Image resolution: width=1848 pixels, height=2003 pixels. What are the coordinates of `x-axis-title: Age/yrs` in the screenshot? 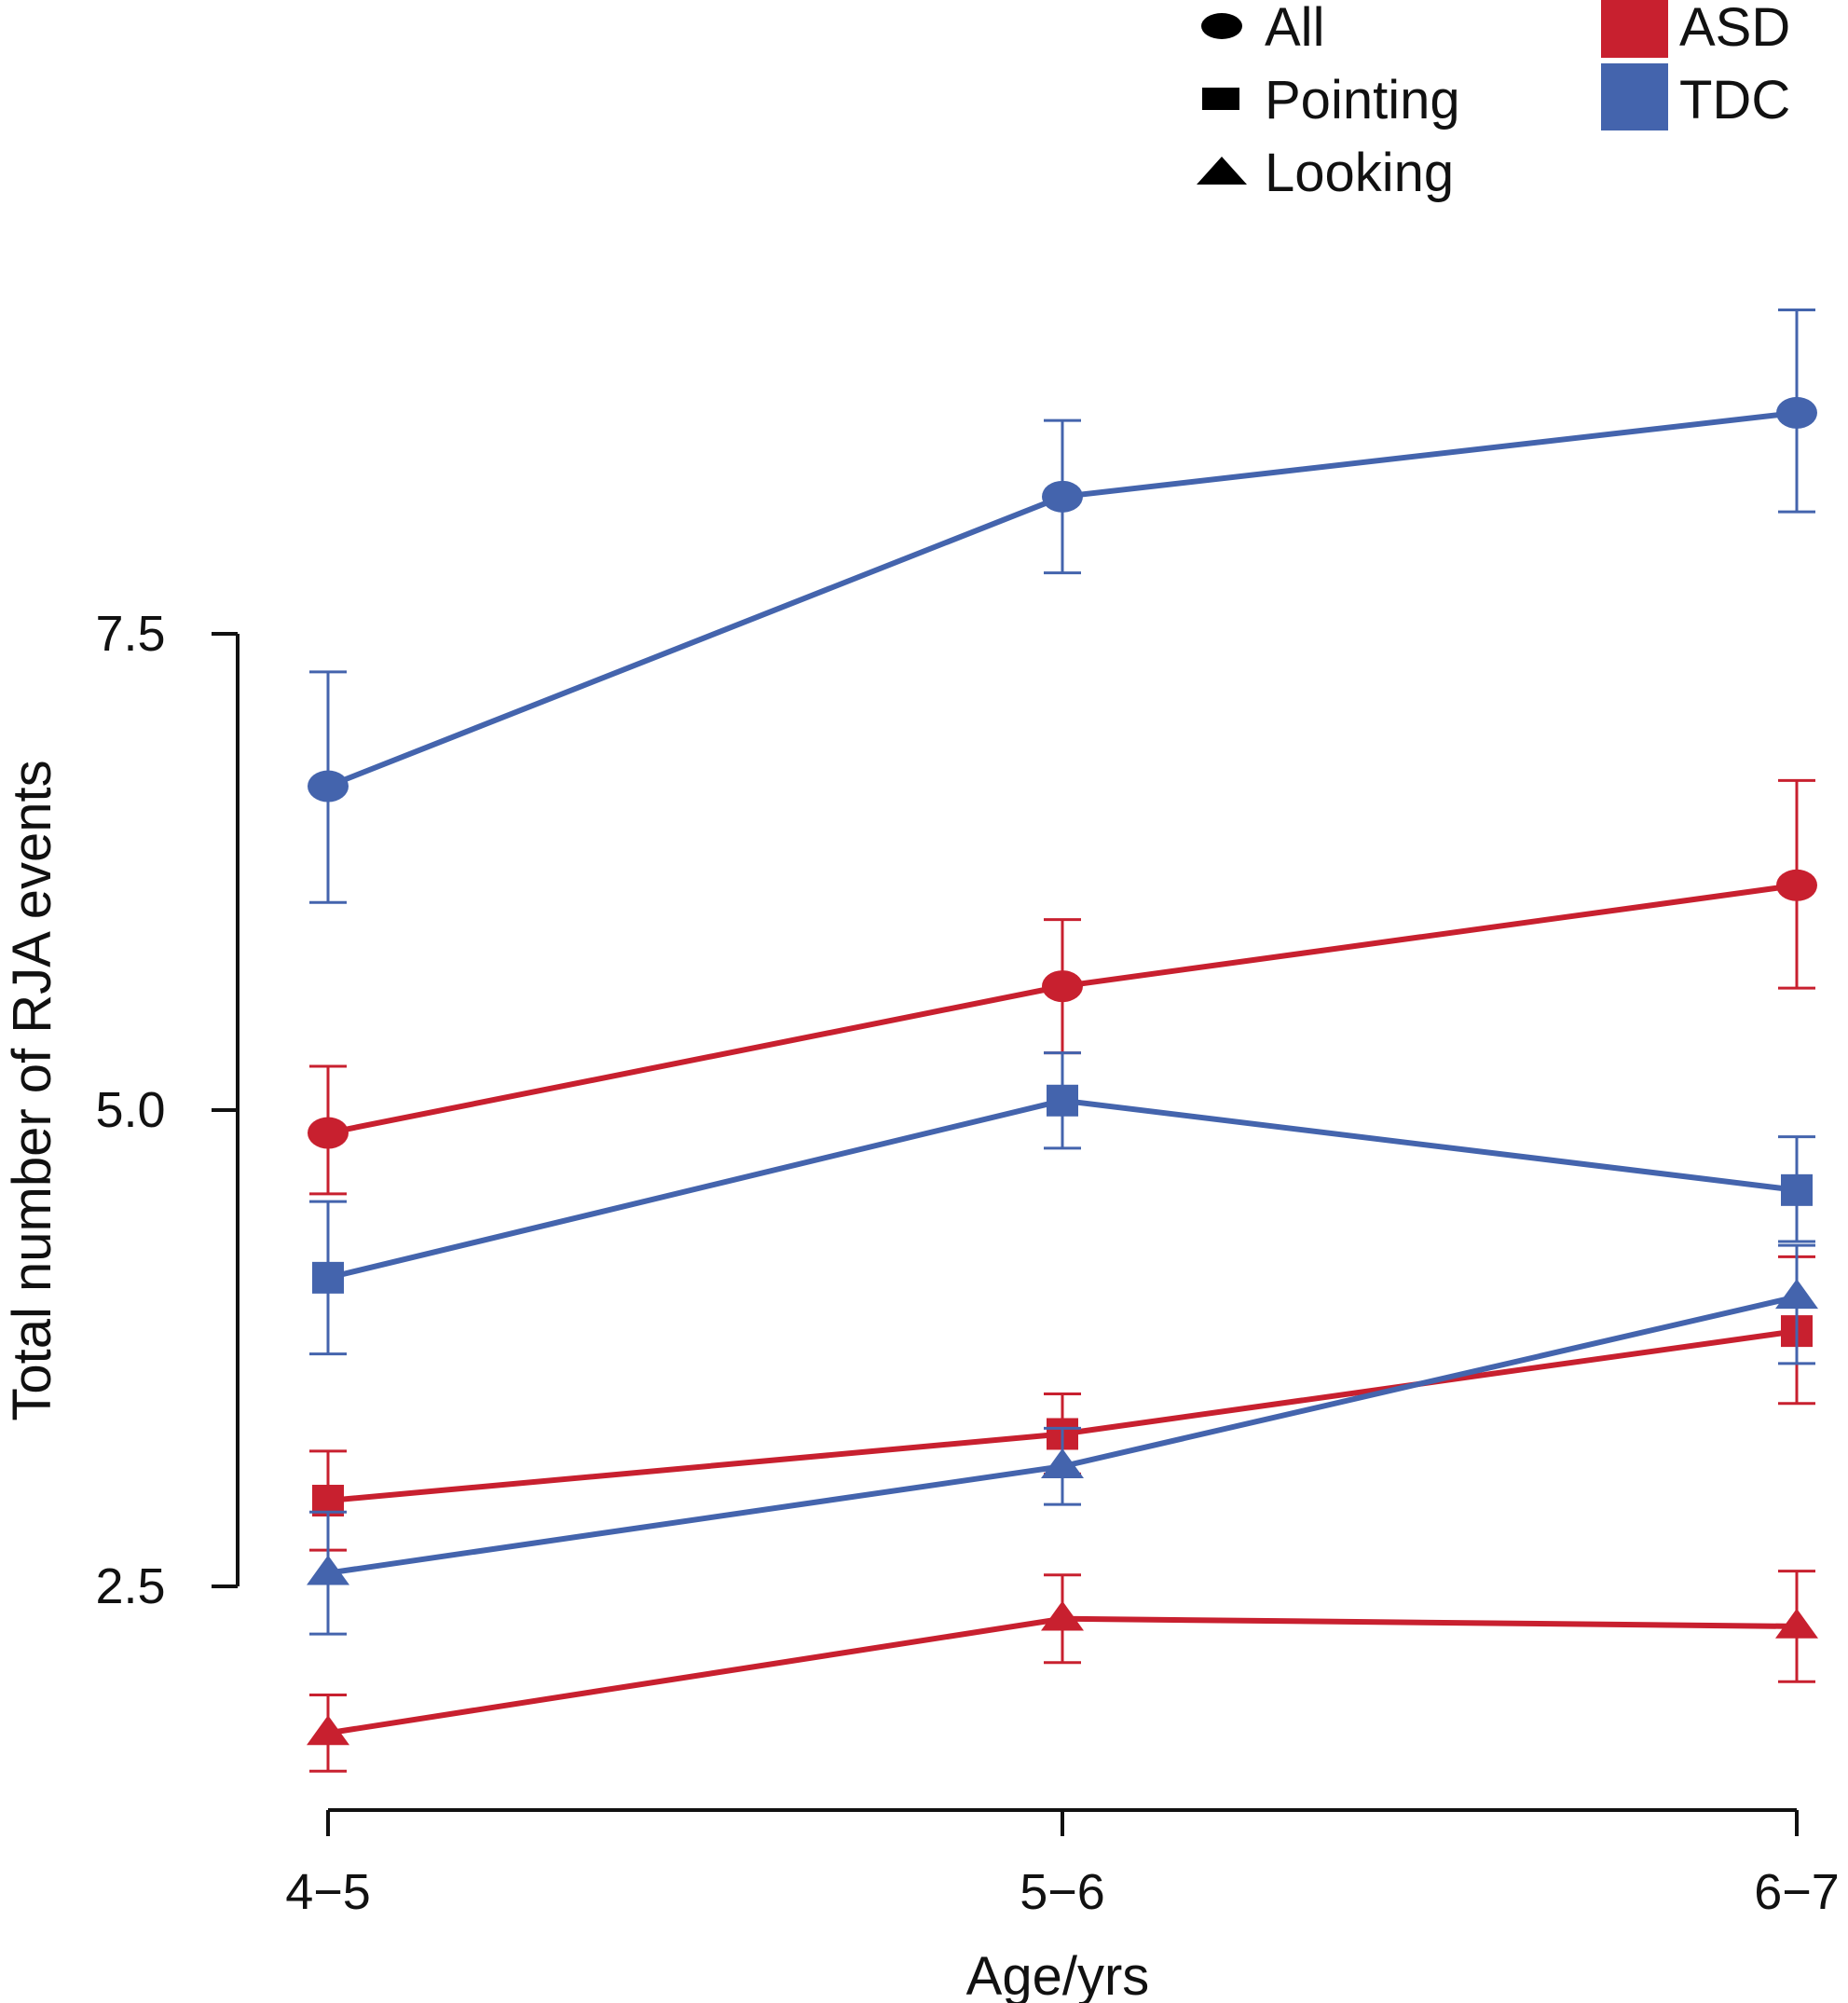 It's located at (1058, 1974).